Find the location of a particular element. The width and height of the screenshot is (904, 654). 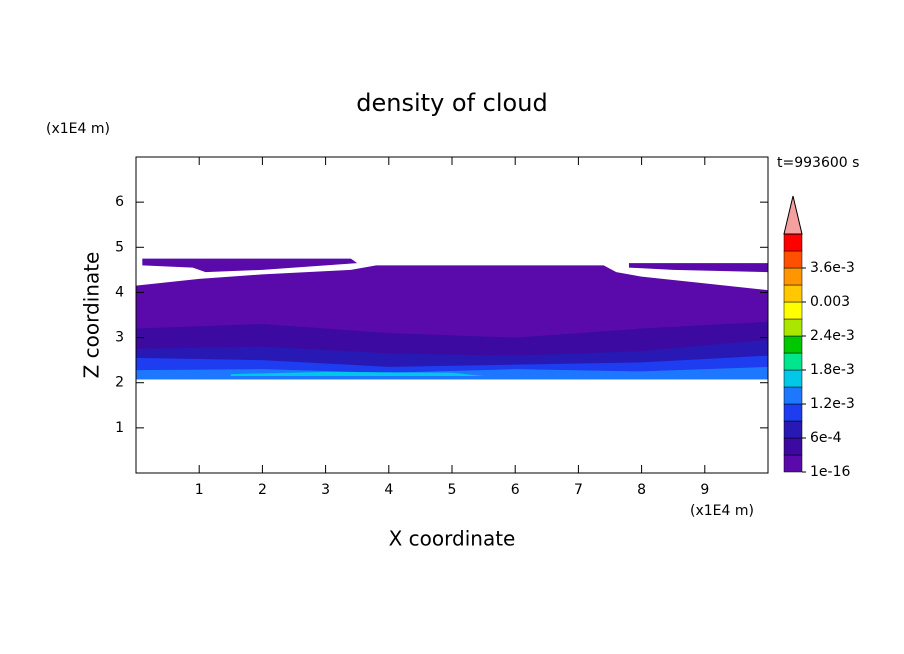

x-unit: (x1E4 m) is located at coordinates (722, 511).